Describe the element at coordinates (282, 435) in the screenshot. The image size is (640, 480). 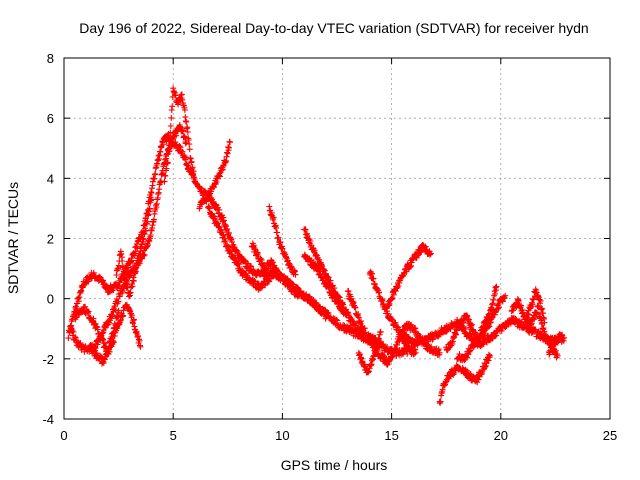
I see `x-tick-label: 10` at that location.